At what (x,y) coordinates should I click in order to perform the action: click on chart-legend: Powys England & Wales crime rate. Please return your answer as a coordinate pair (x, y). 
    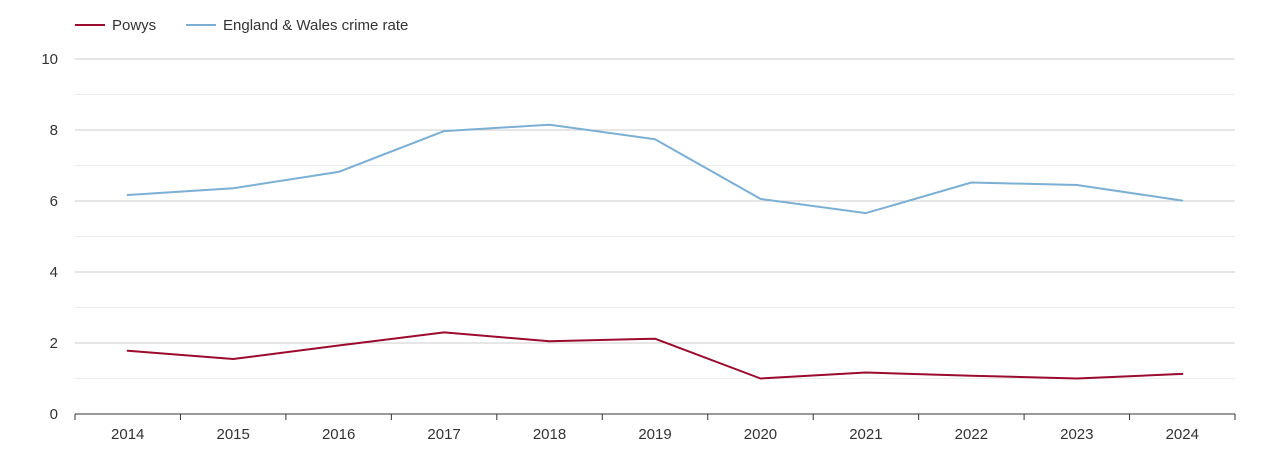
    Looking at the image, I should click on (241, 25).